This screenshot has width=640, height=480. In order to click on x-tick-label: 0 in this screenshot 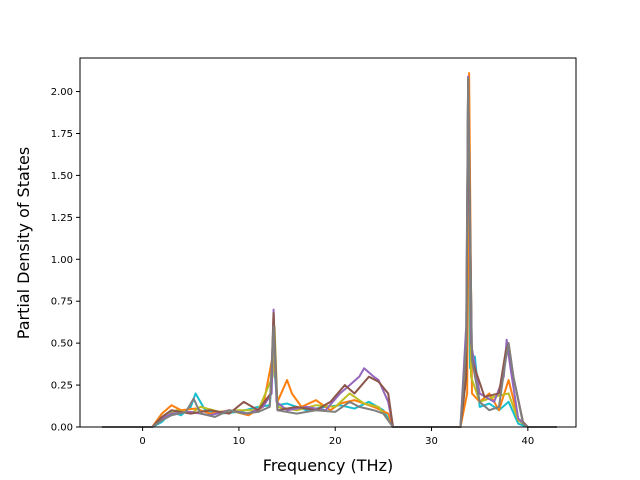, I will do `click(142, 441)`.